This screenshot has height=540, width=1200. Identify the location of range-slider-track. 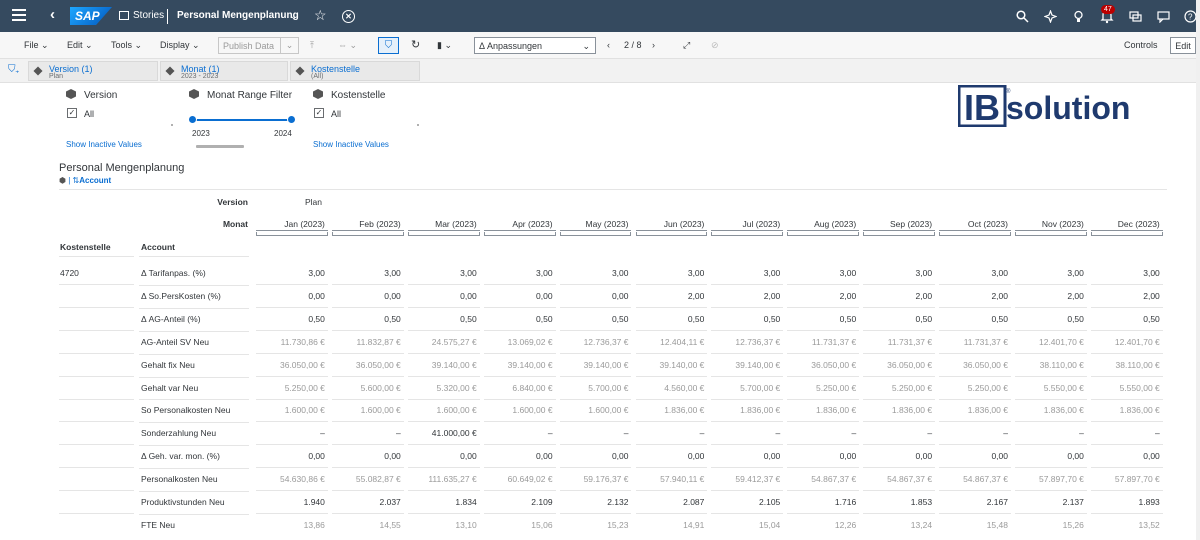
(241, 120).